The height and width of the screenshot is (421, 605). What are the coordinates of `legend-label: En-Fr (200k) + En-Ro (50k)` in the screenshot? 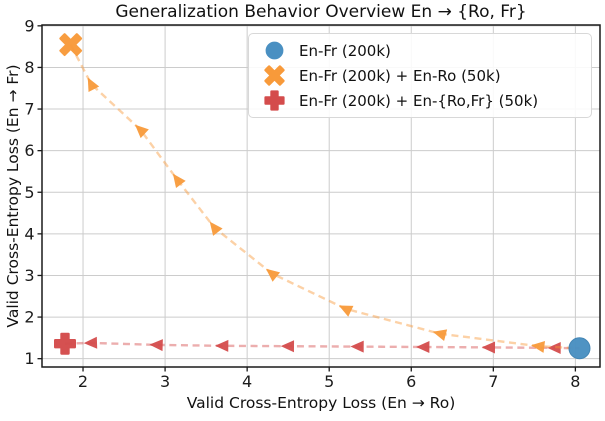 It's located at (400, 75).